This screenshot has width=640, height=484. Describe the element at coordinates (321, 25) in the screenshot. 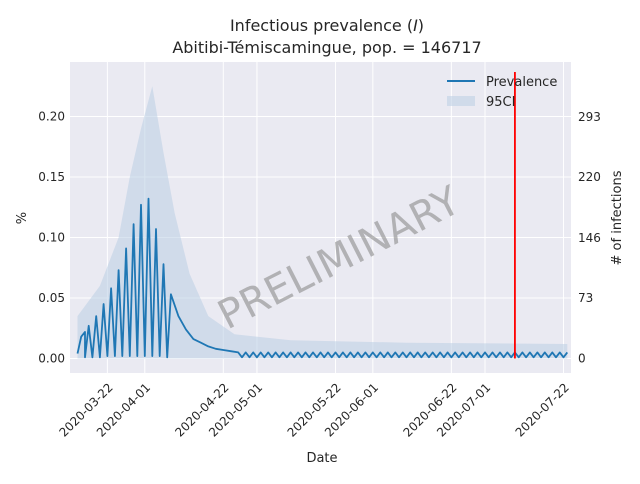

I see `title-prefix: Infectious prevalence (` at that location.